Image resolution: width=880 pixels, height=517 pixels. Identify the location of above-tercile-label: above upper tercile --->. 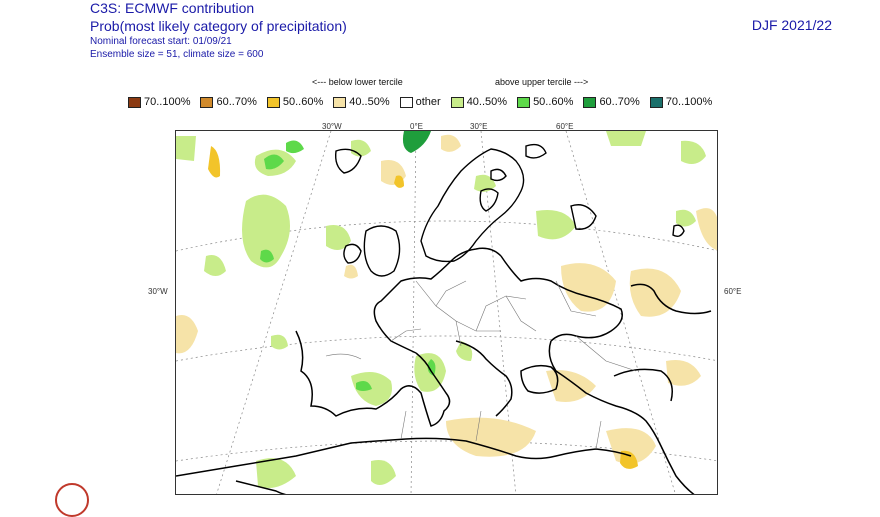
(542, 82).